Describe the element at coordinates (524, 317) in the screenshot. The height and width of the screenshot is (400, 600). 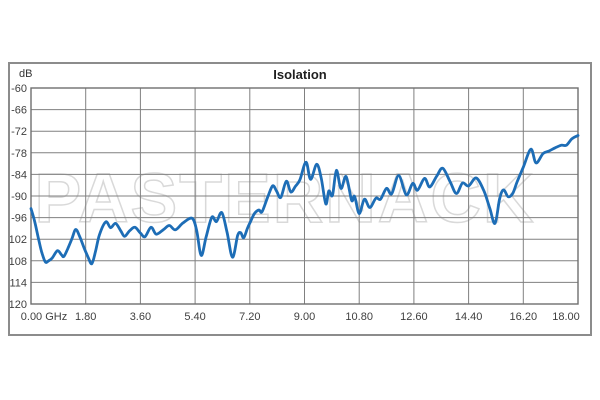
I see `x-tick-label: 16.20` at that location.